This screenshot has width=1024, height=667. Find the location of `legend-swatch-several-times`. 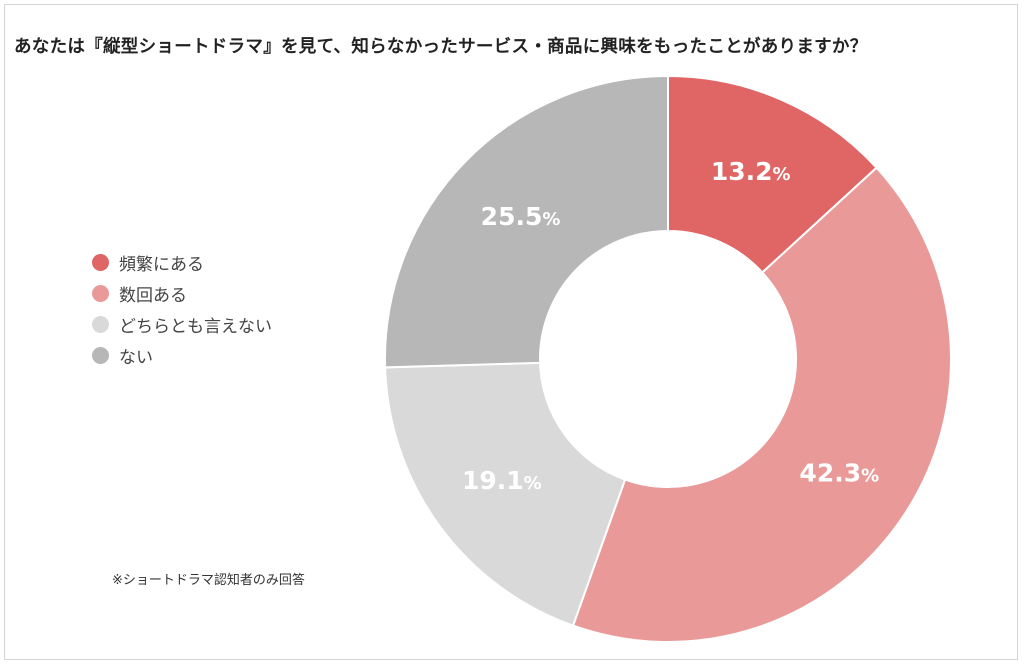

legend-swatch-several-times is located at coordinates (100, 293).